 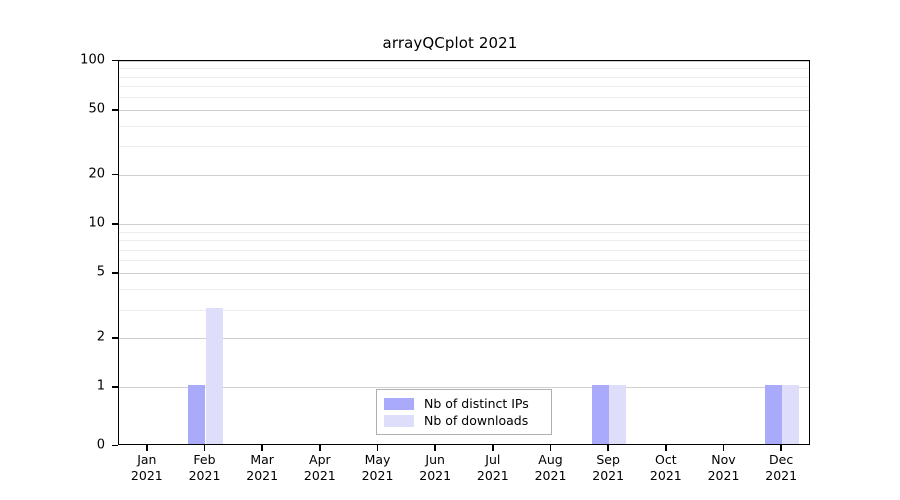 What do you see at coordinates (550, 467) in the screenshot?
I see `x-tick-label: Aug 2021` at bounding box center [550, 467].